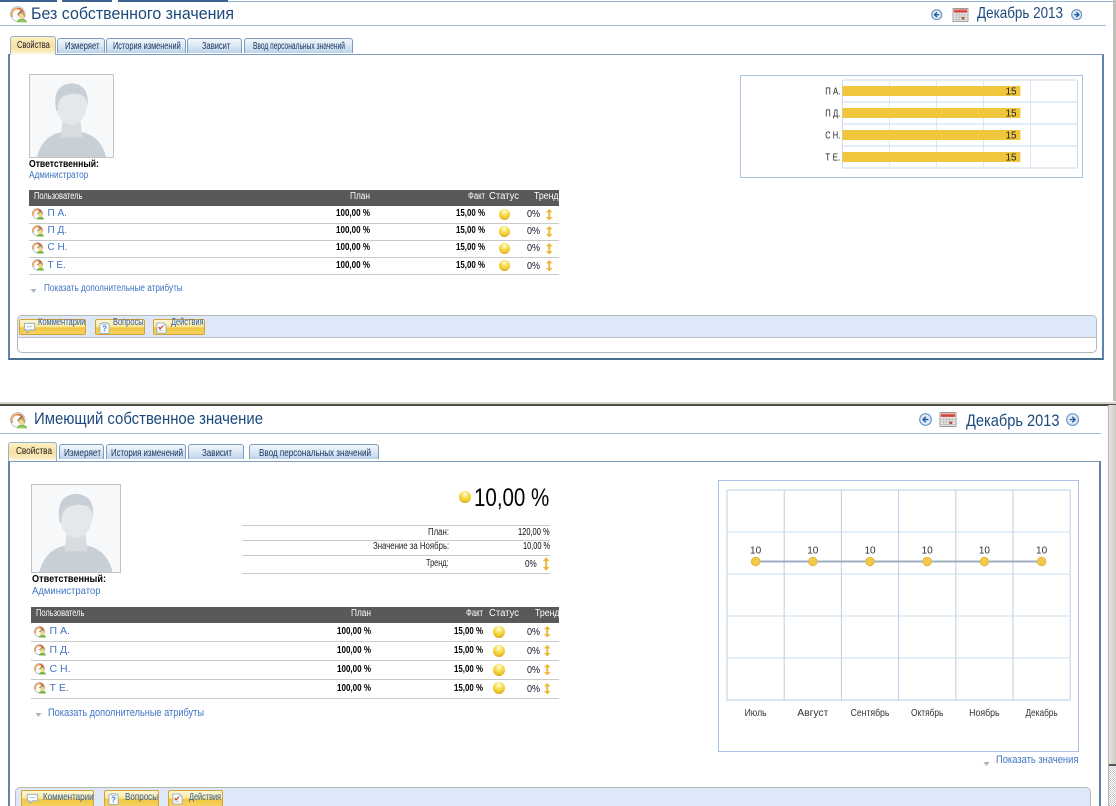 The width and height of the screenshot is (1116, 806). What do you see at coordinates (984, 713) in the screenshot?
I see `svg-text: Ноябрь` at bounding box center [984, 713].